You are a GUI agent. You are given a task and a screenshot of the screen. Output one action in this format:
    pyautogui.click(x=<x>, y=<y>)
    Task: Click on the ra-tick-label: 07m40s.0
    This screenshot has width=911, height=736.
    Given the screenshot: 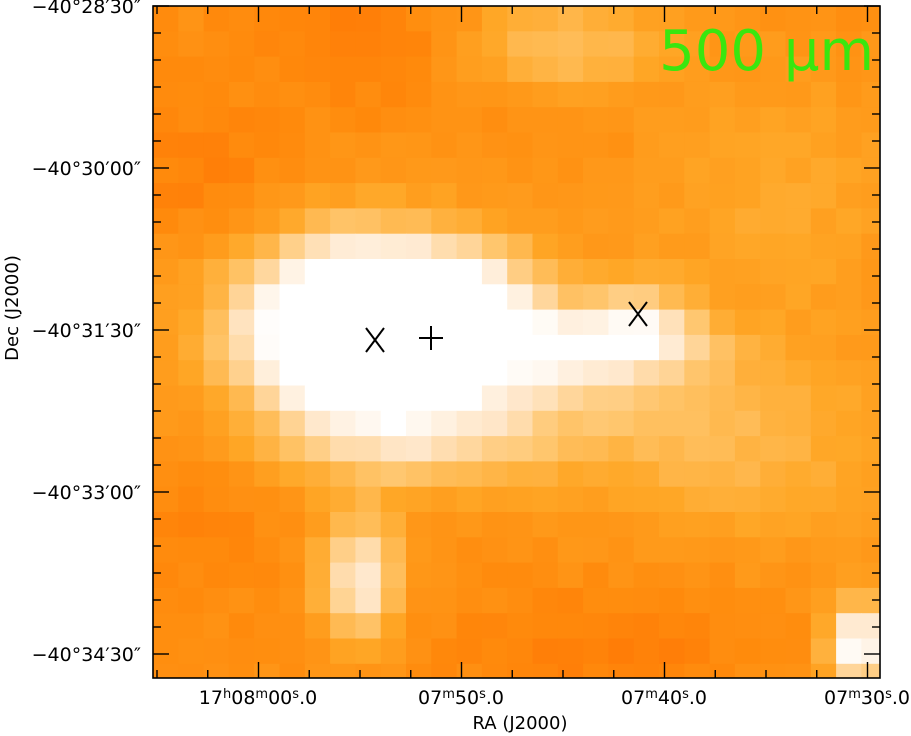 What is the action you would take?
    pyautogui.click(x=664, y=698)
    